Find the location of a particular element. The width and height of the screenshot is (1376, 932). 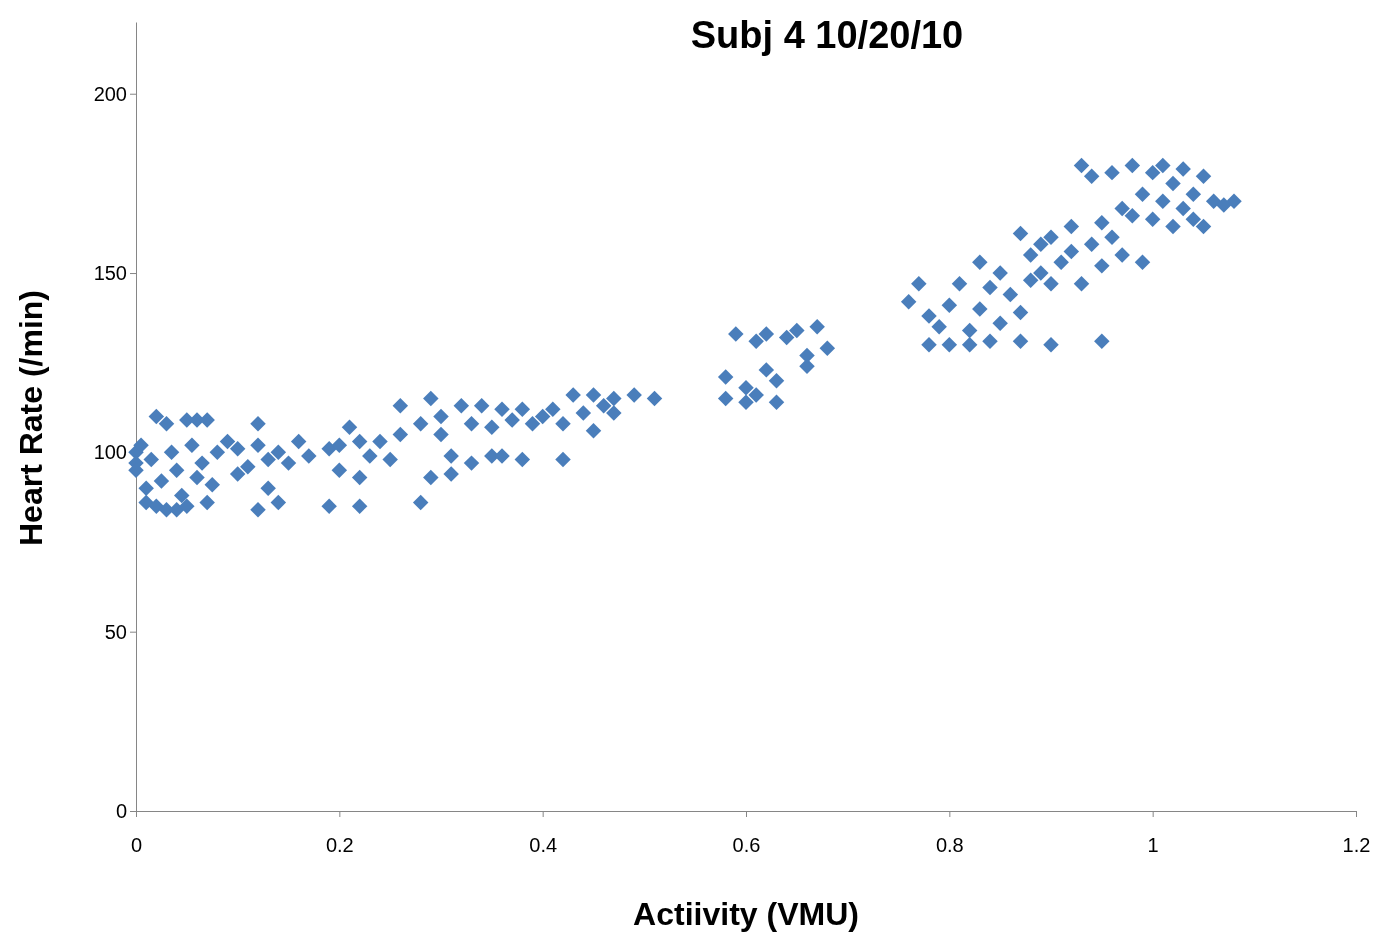

y-axis-title: Heart Rate (/min) is located at coordinates (31, 418).